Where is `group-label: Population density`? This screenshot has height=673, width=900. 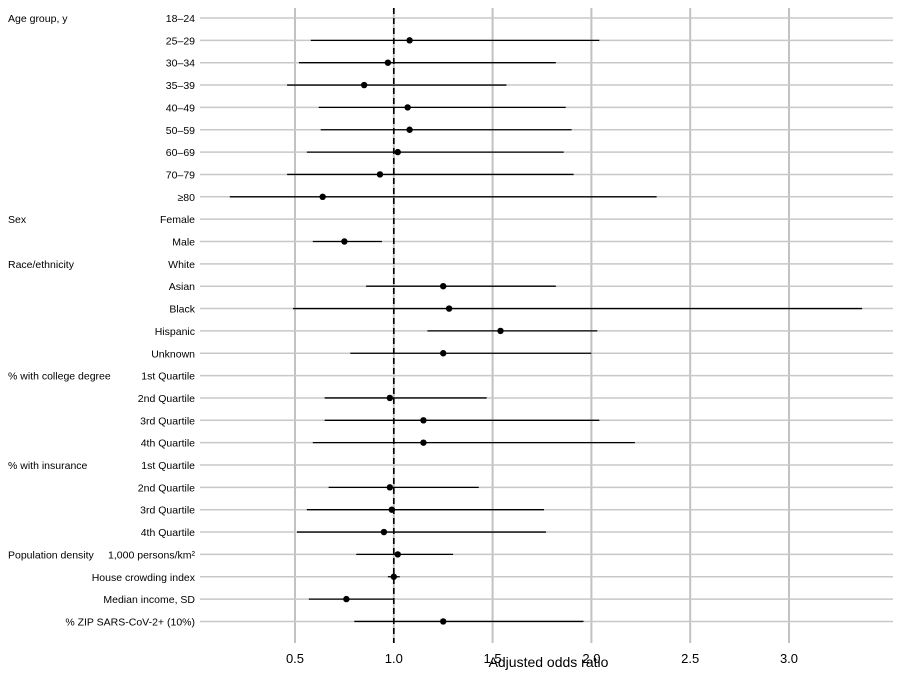 group-label: Population density is located at coordinates (51, 555).